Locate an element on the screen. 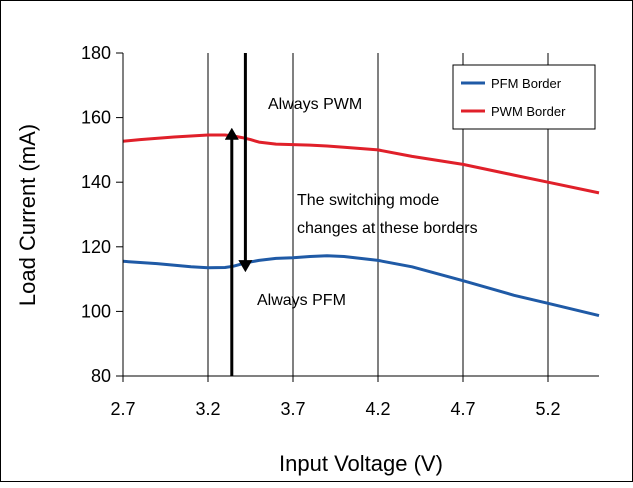  x-axis-title: Input Voltage (V) is located at coordinates (361, 463).